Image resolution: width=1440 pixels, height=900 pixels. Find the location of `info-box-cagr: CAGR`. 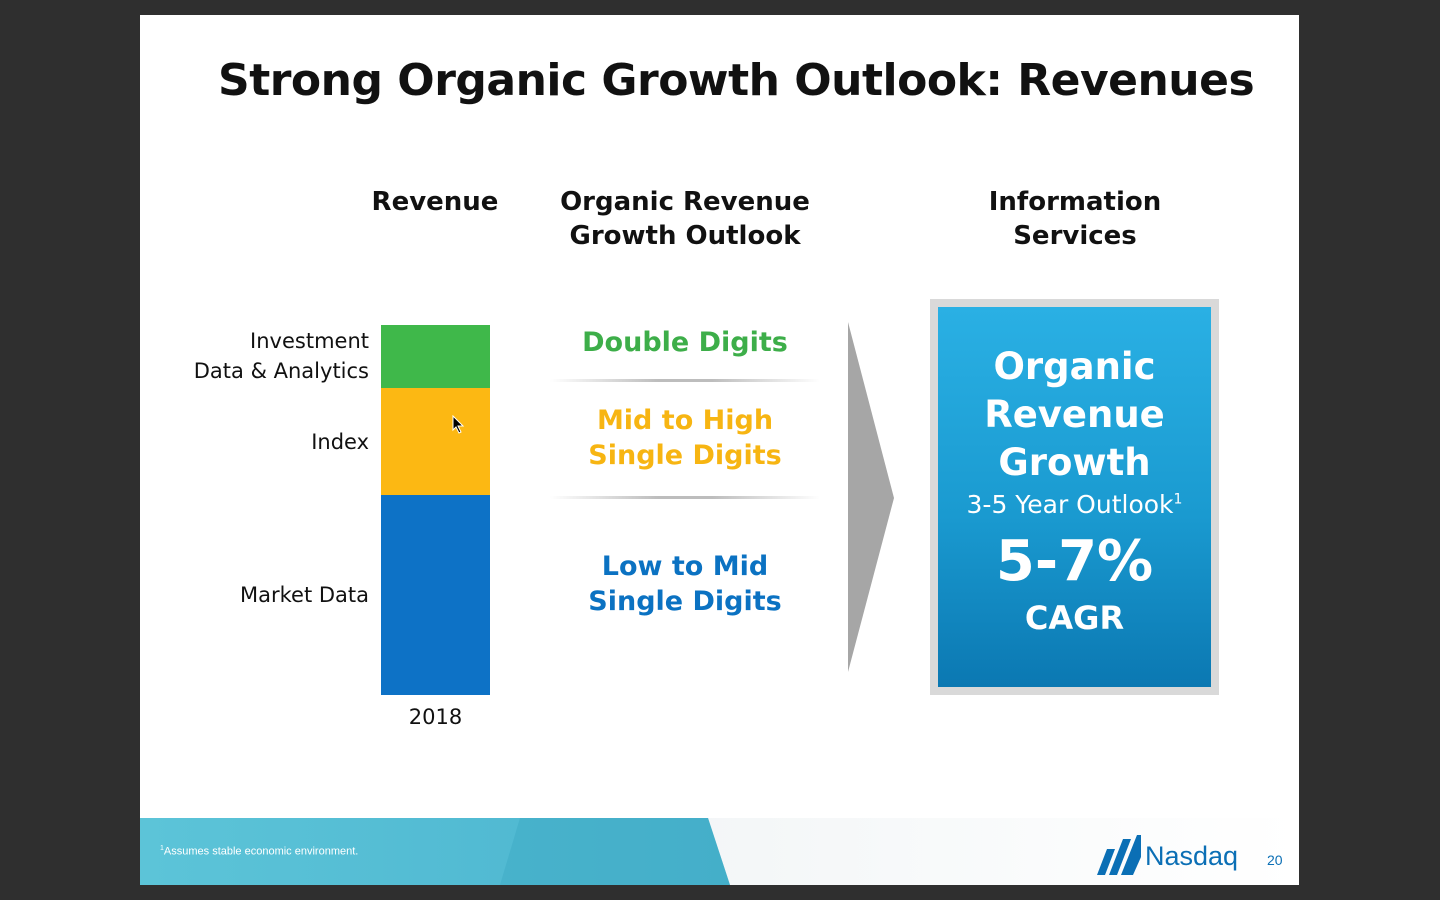

info-box-cagr: CAGR is located at coordinates (1074, 618).